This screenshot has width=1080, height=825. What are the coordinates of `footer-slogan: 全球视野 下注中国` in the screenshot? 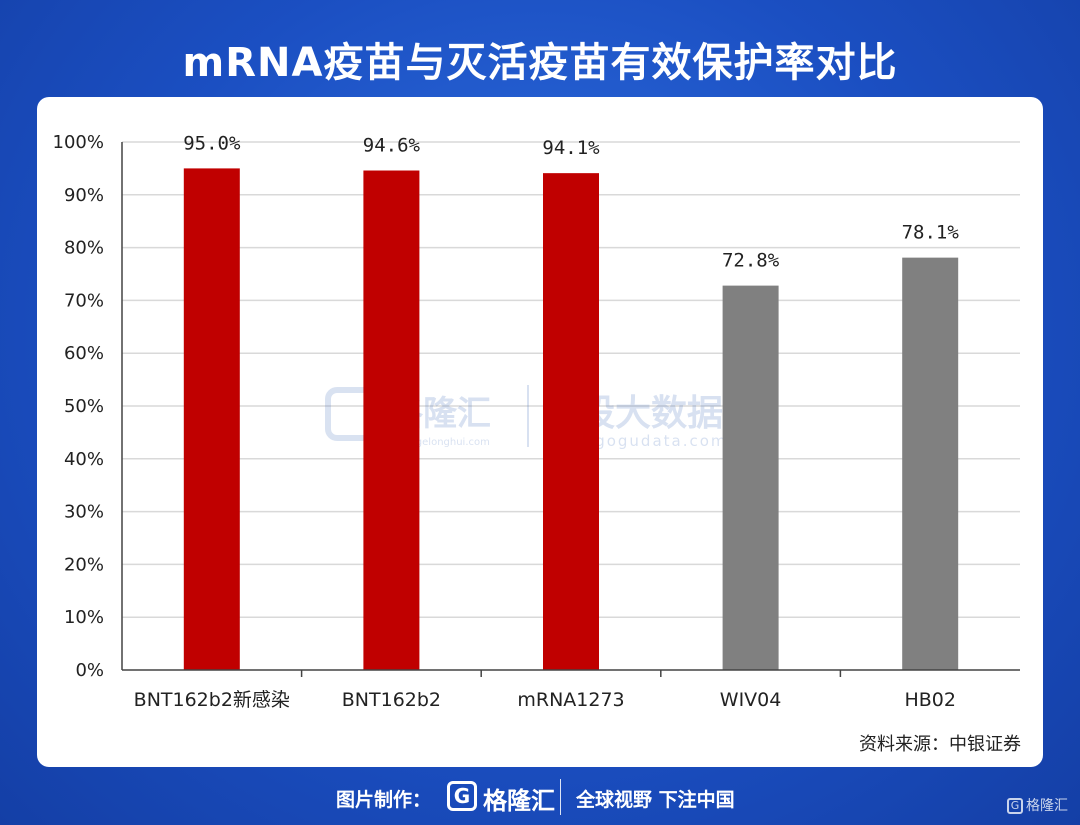 It's located at (655, 800).